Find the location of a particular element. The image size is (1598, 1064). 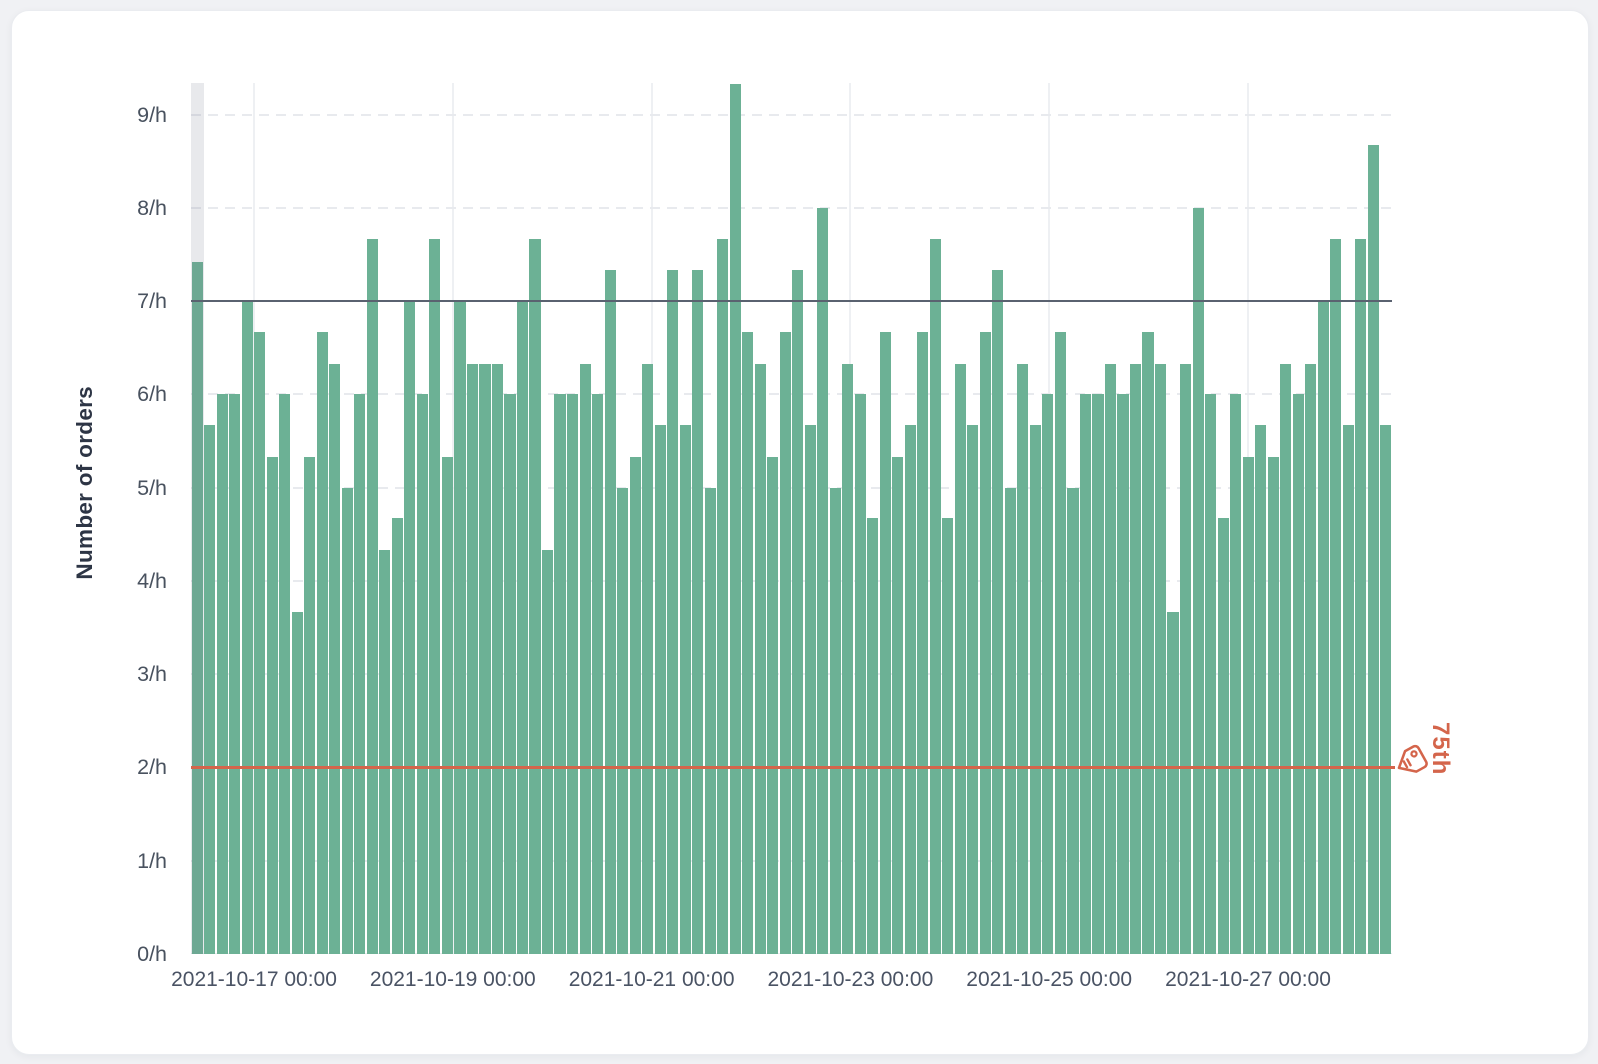

horizontal-gridline is located at coordinates (791, 487).